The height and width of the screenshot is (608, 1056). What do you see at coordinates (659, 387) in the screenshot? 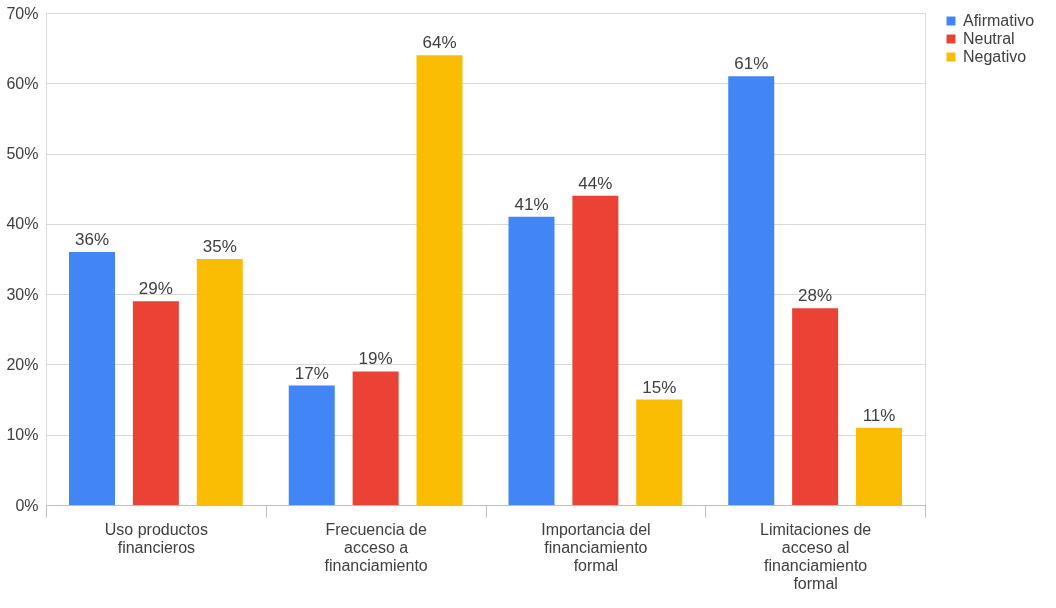
I see `data-label: 15%` at bounding box center [659, 387].